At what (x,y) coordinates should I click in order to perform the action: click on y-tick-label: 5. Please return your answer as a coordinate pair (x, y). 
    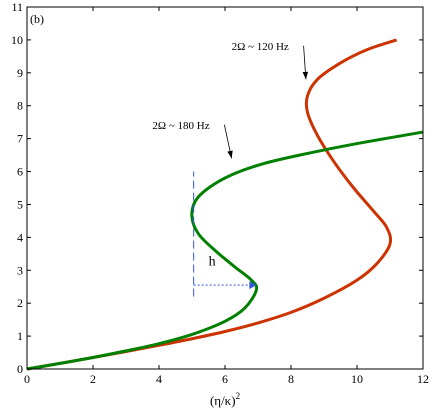
    Looking at the image, I should click on (20, 204).